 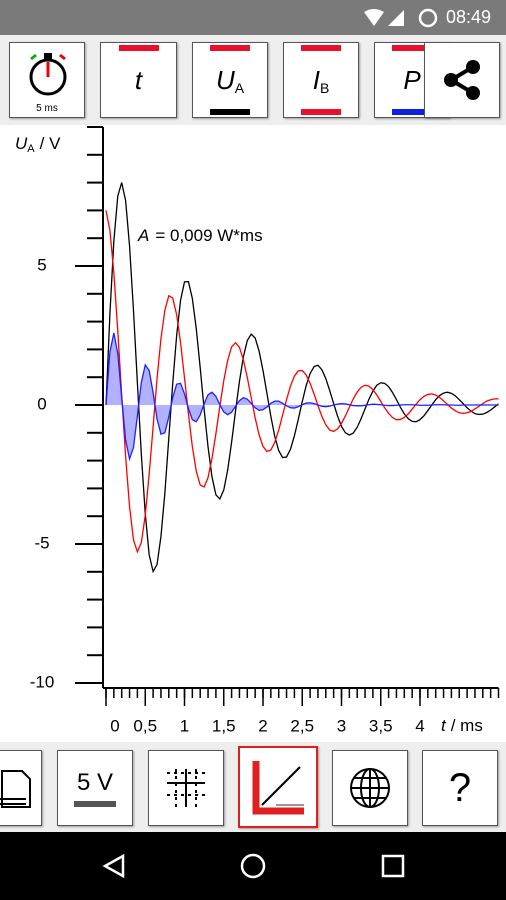 I want to click on navigation-bar, so click(x=253, y=866).